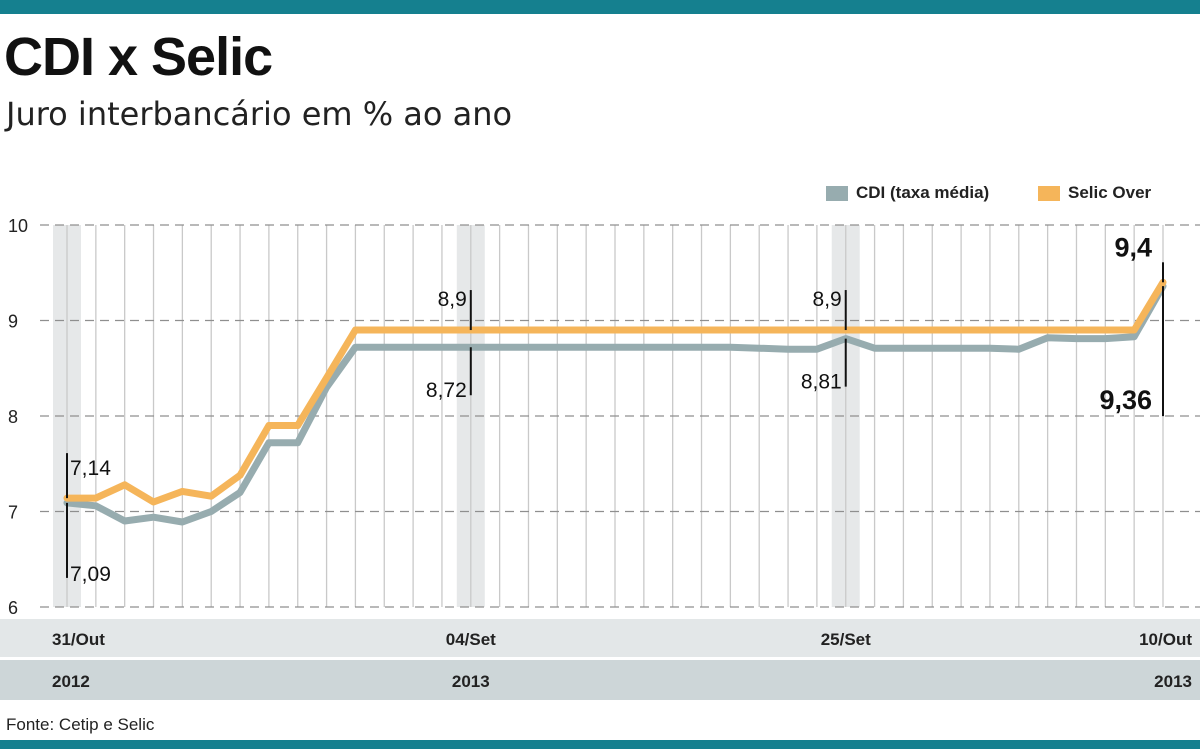 This screenshot has height=749, width=1200. Describe the element at coordinates (446, 390) in the screenshot. I see `data-label: 8,72` at that location.